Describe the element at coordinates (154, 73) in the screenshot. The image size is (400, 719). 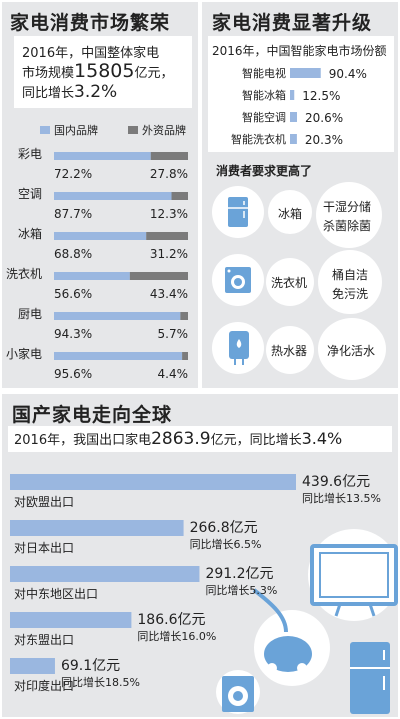
I see `market-summary-unit: 亿元，` at that location.